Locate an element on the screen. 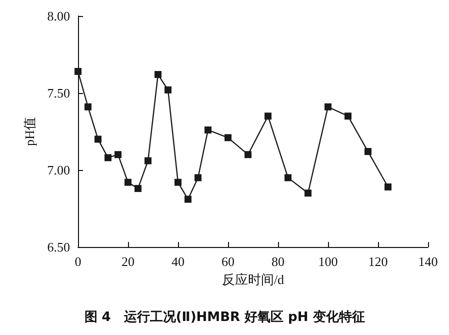 This screenshot has height=335, width=449. y-tick-label: 7.50 is located at coordinates (58, 93).